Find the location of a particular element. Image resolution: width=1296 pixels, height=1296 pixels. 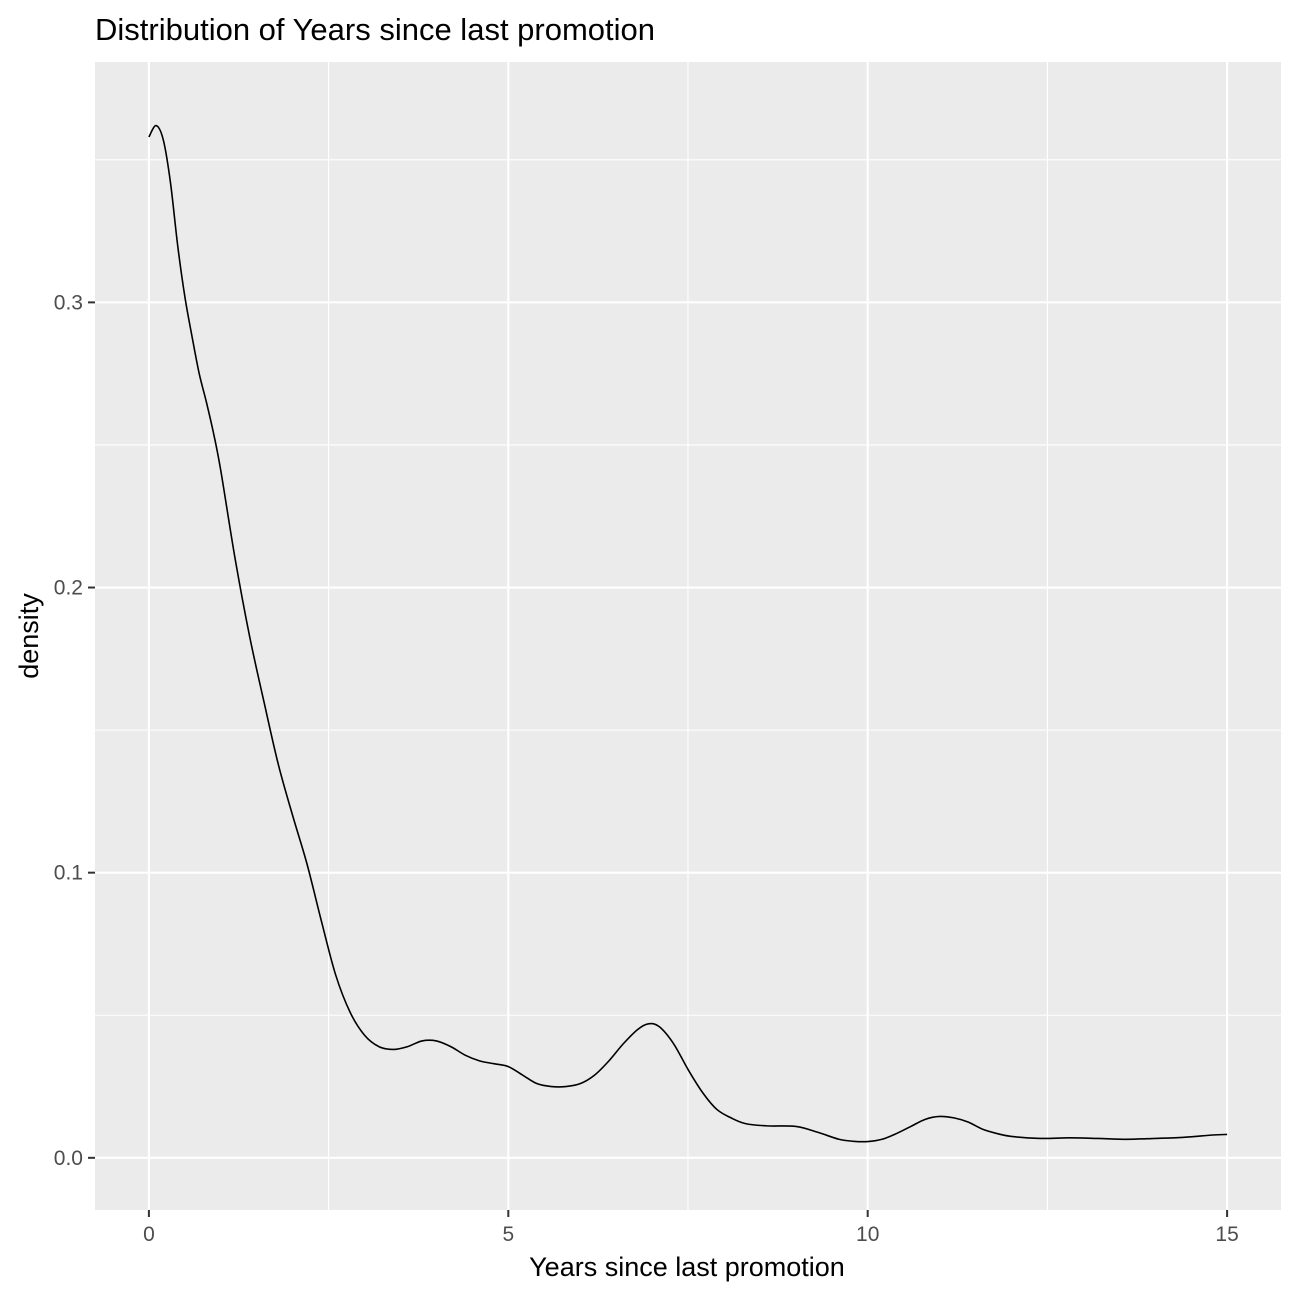

x-tick-label: 0 is located at coordinates (149, 1234).